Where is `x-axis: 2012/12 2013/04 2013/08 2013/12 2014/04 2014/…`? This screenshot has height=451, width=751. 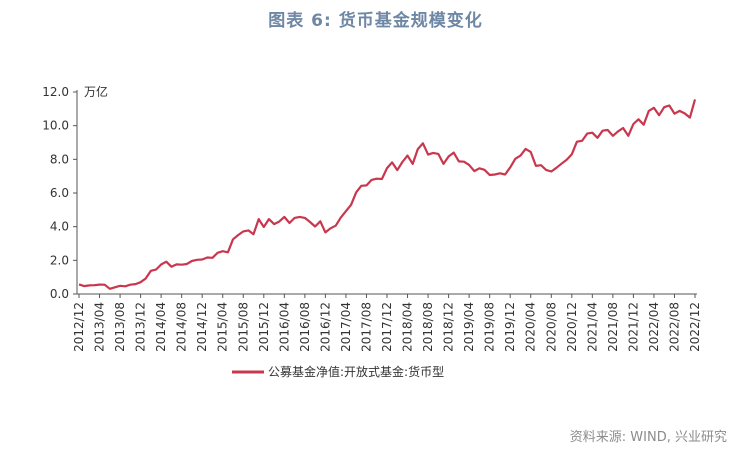
x-axis: 2012/12 2013/04 2013/08 2013/12 2014/04 2014/… is located at coordinates (387, 322).